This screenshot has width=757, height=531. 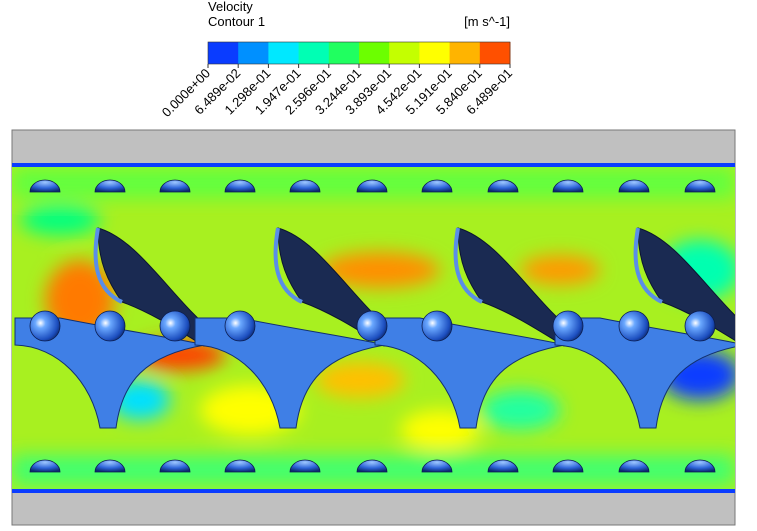 I want to click on legend-subtitle: Contour 1, so click(x=236, y=21).